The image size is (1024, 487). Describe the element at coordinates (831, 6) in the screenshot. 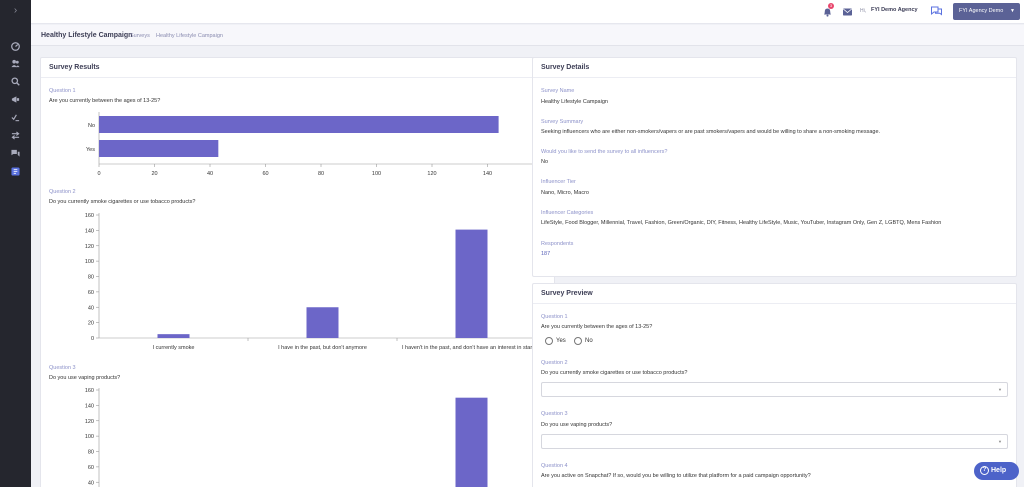

I see `notification-badge: 3` at that location.